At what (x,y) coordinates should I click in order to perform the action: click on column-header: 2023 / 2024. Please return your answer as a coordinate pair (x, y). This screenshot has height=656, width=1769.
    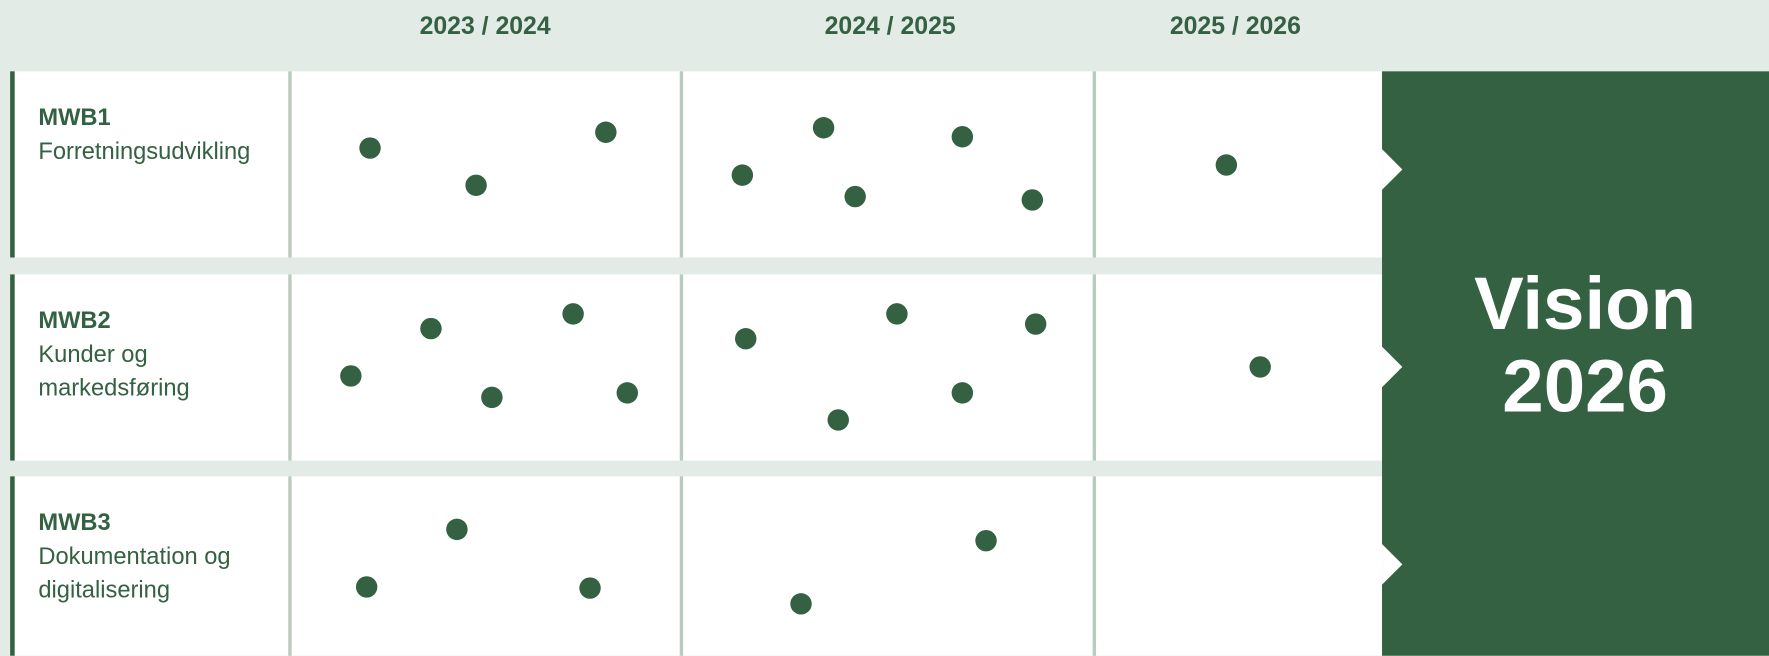
    Looking at the image, I should click on (485, 26).